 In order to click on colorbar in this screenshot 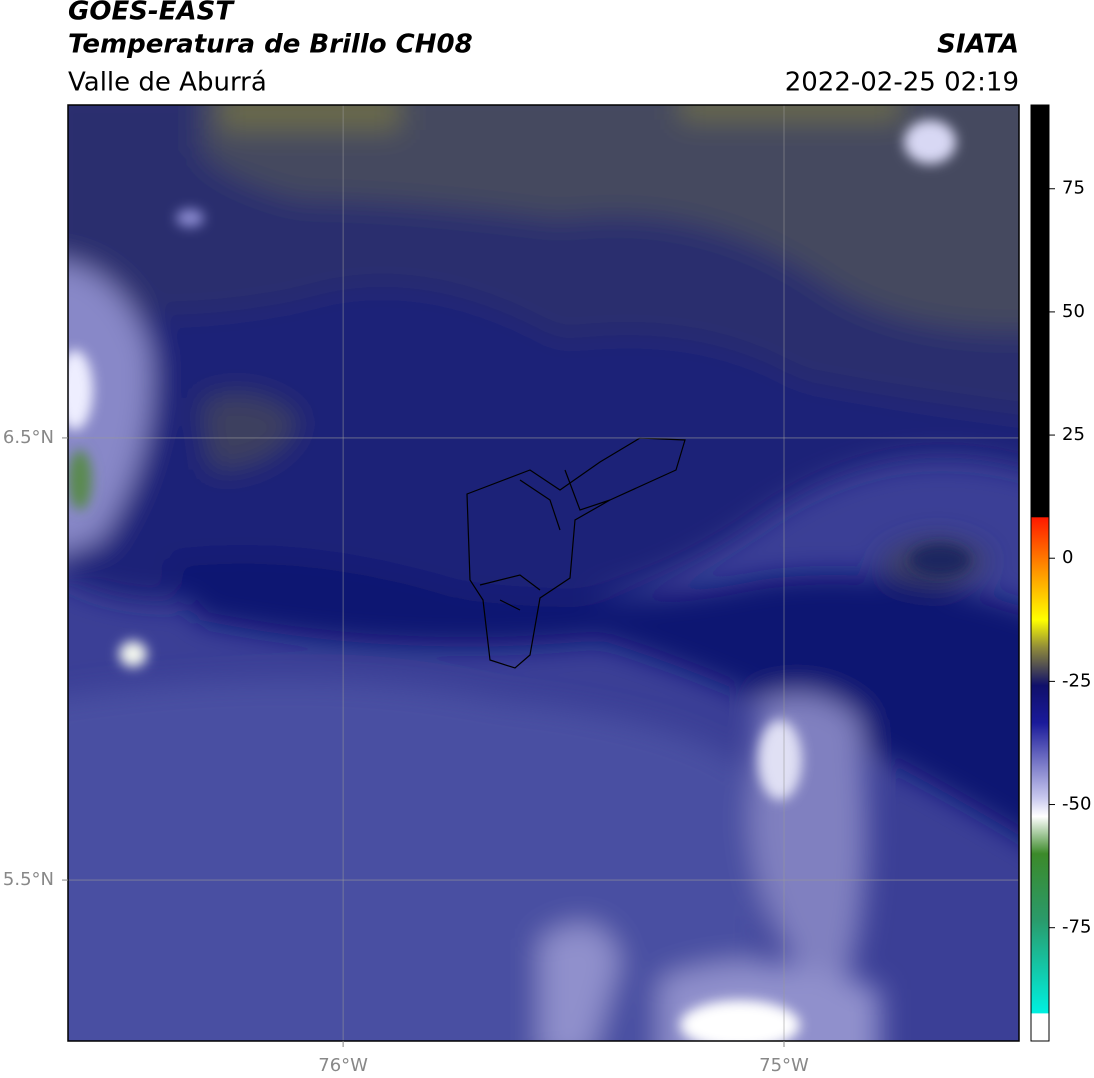, I will do `click(1040, 573)`.